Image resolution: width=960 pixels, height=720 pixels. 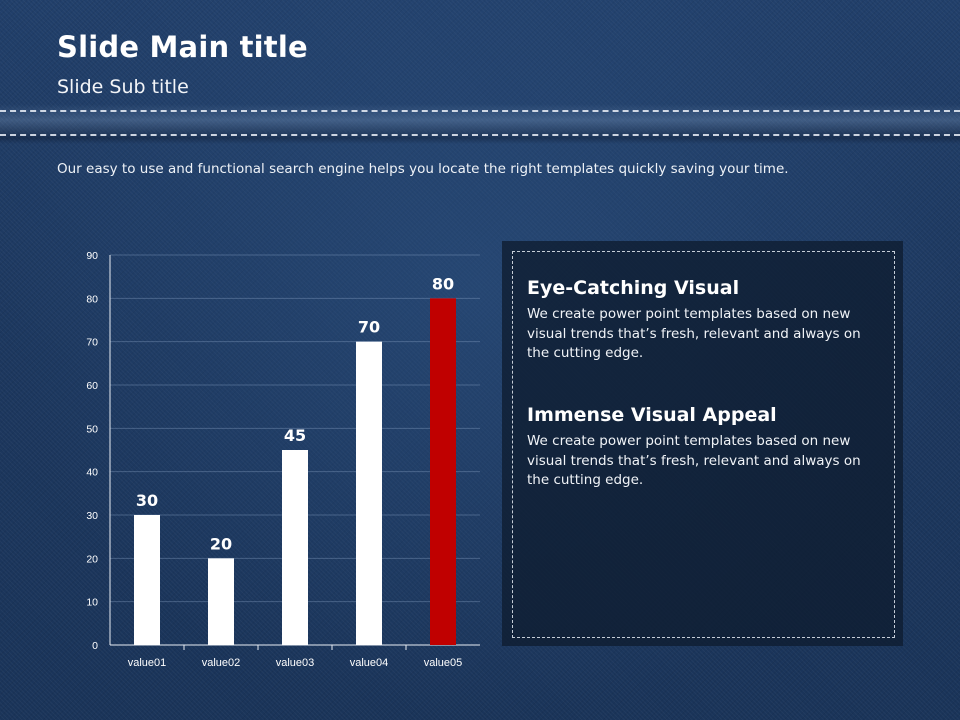 What do you see at coordinates (443, 663) in the screenshot?
I see `x-tick-label: value05` at bounding box center [443, 663].